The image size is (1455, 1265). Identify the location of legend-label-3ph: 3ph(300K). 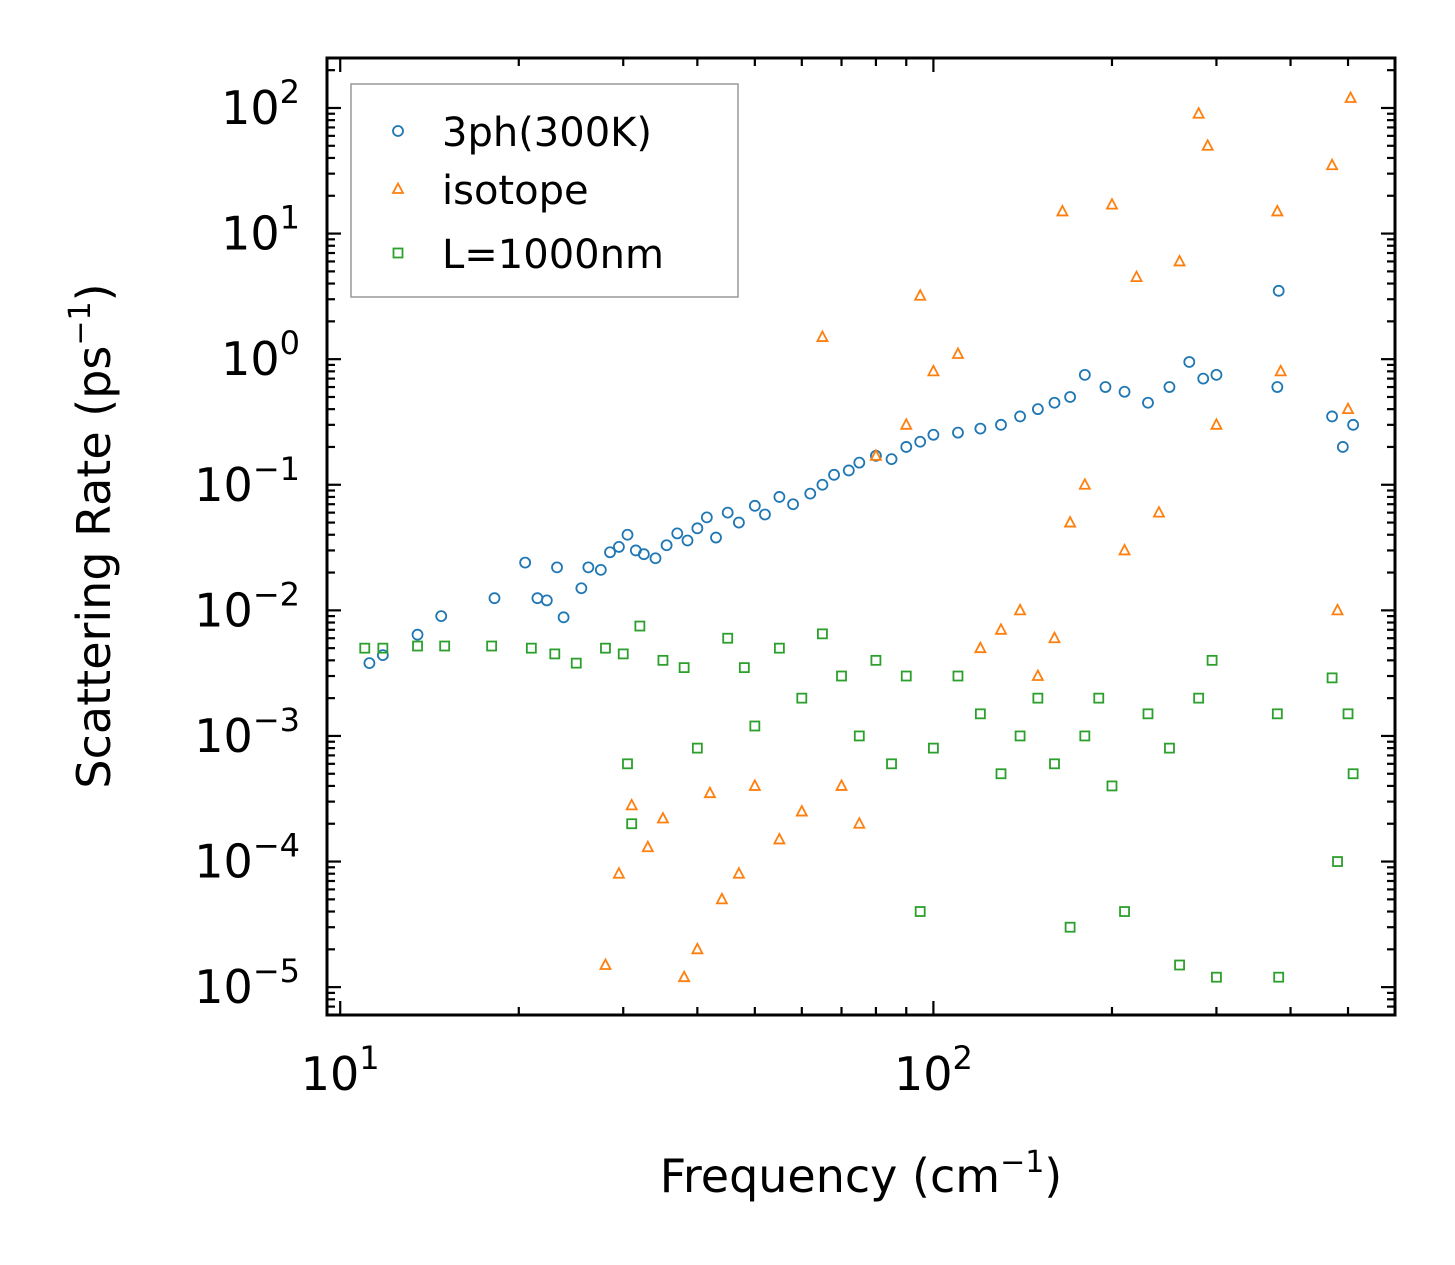
(547, 133).